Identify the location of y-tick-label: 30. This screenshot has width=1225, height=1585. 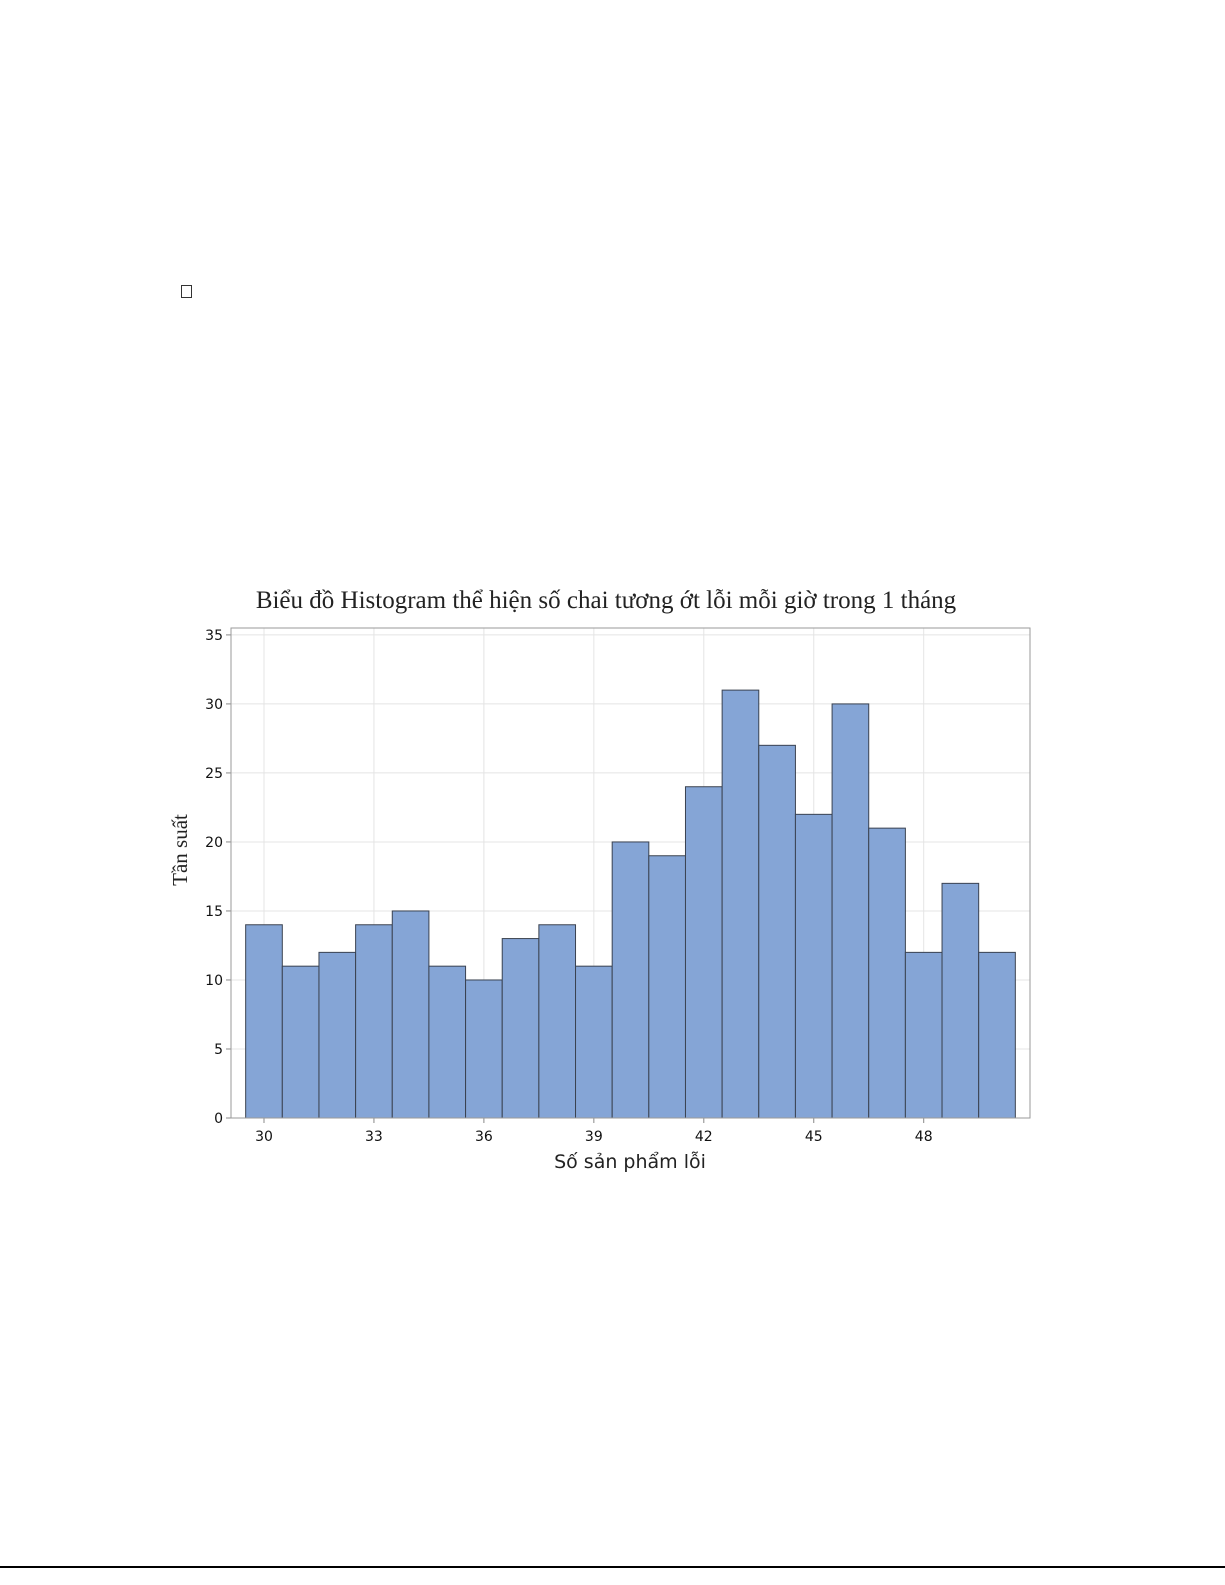
(214, 705).